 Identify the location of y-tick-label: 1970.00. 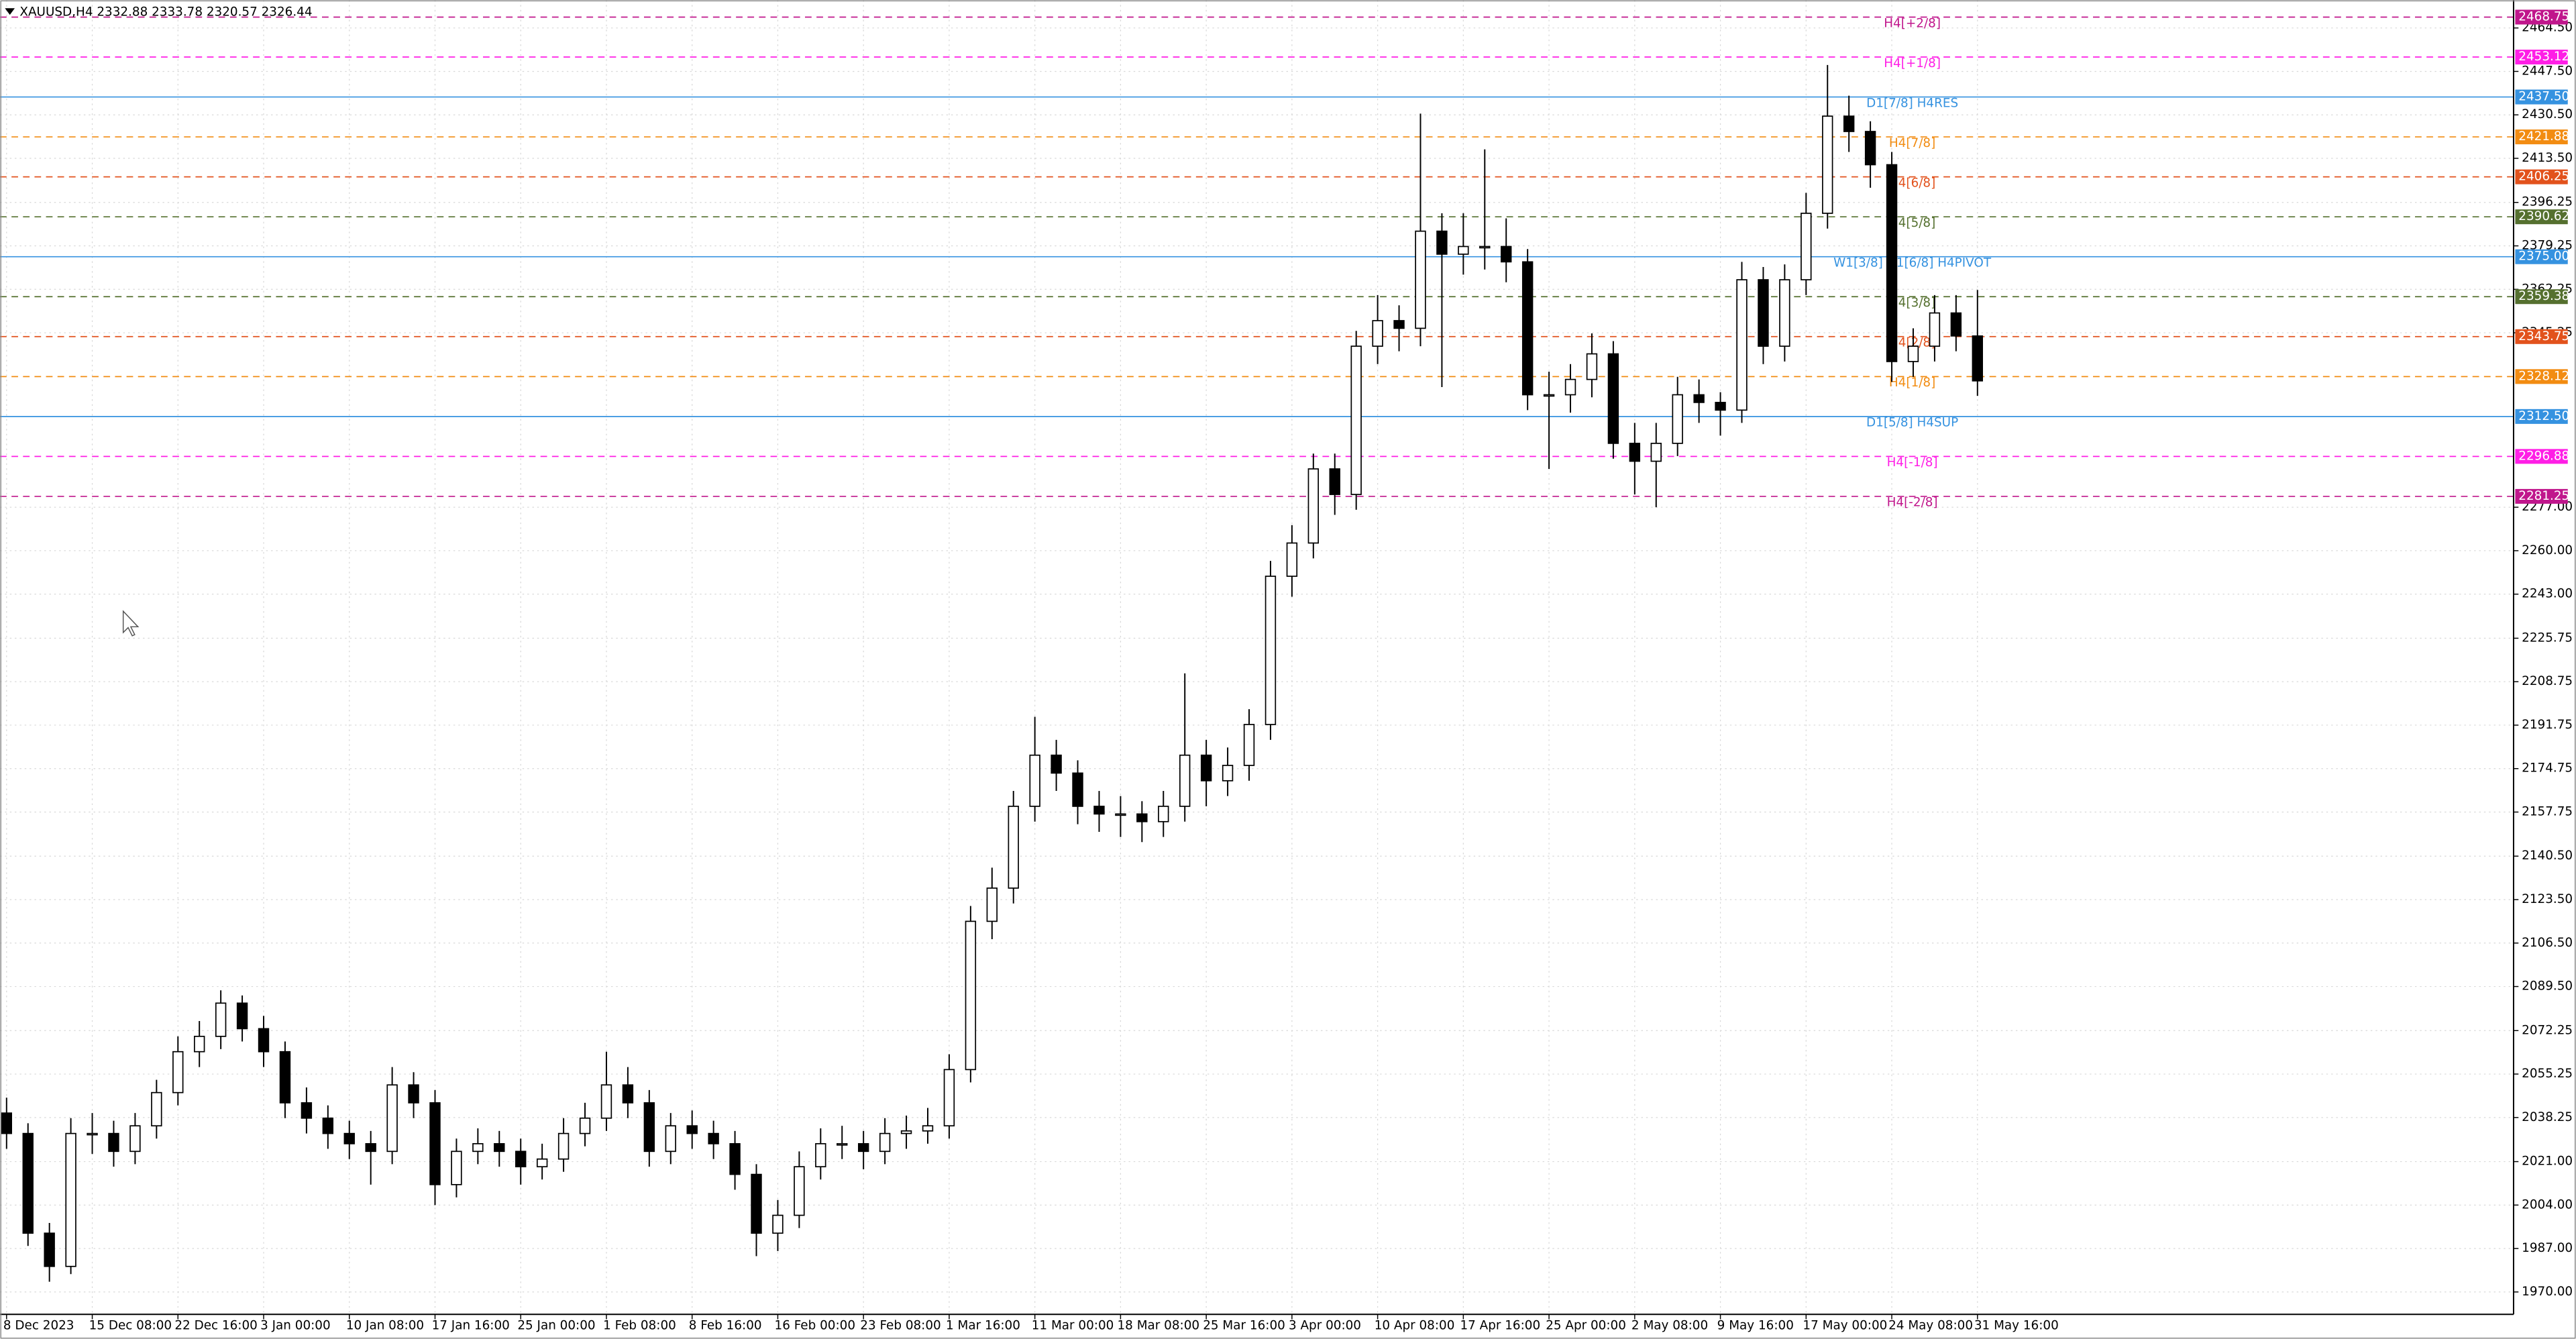
(2547, 1292).